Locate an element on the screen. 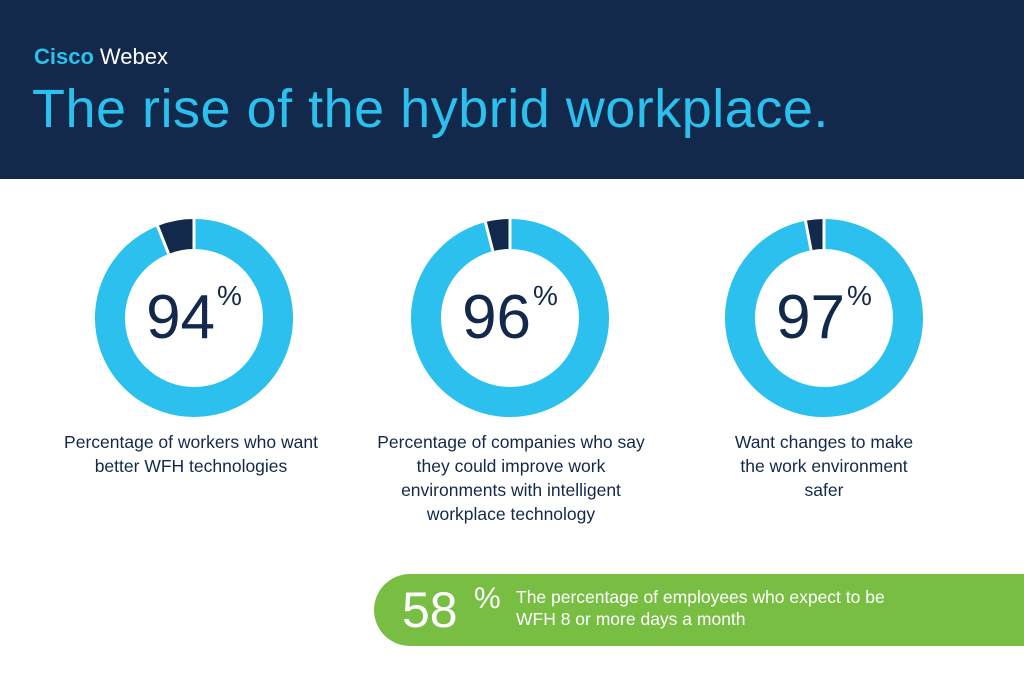  donut-chart-3: 97% is located at coordinates (824, 318).